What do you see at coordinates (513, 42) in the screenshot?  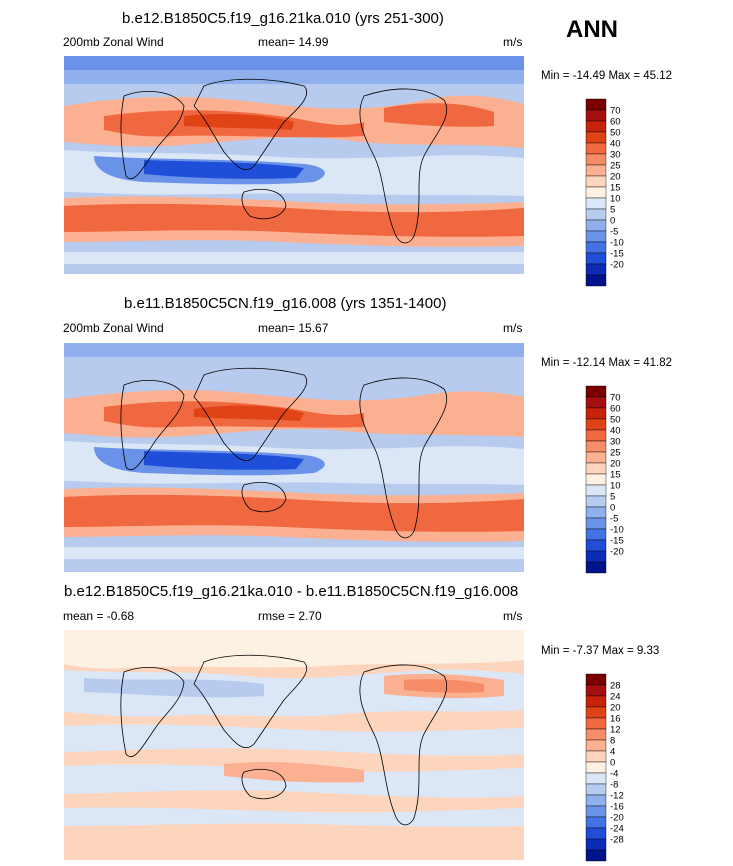 I see `panel-1-units: m/s` at bounding box center [513, 42].